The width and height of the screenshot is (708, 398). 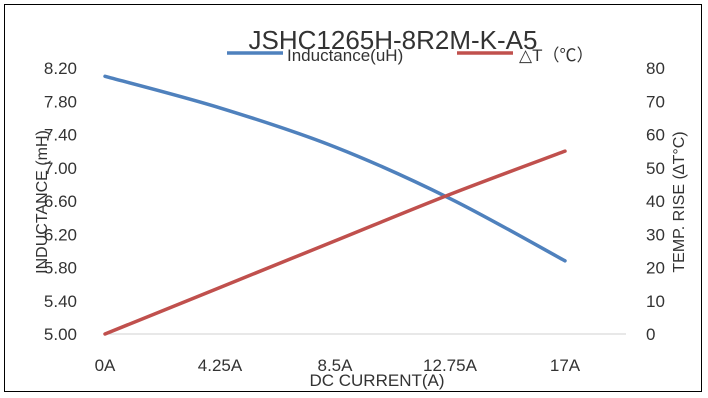 What do you see at coordinates (60, 234) in the screenshot?
I see `left-tick-label: 6.20` at bounding box center [60, 234].